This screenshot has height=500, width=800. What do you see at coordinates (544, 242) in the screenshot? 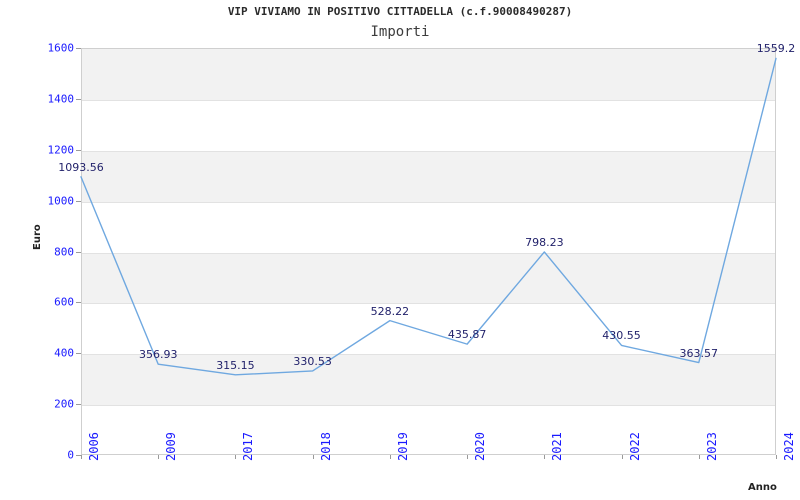
I see `data-point-label: 798.23` at bounding box center [544, 242].